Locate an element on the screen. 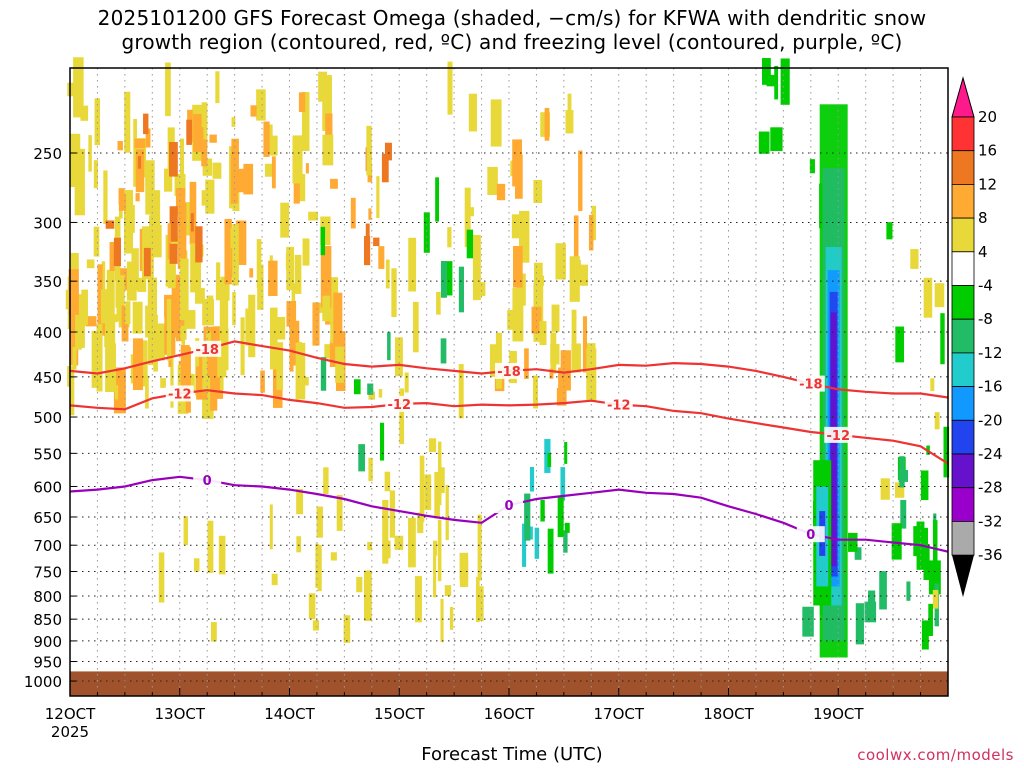 The width and height of the screenshot is (1024, 768). x-tick-label: 13OCT is located at coordinates (179, 714).